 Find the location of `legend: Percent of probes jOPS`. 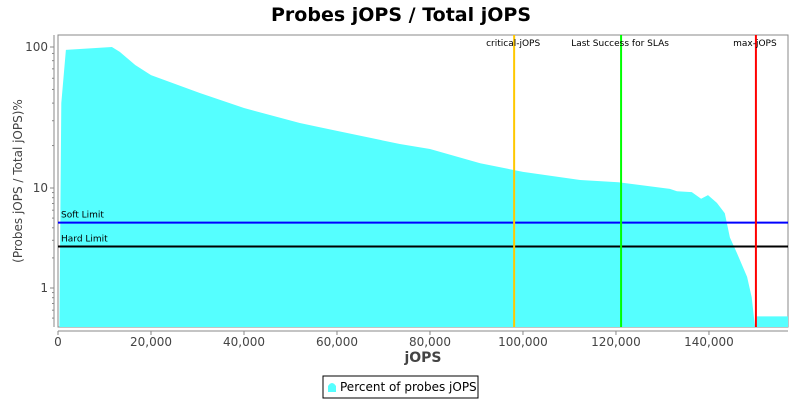

legend: Percent of probes jOPS is located at coordinates (400, 387).